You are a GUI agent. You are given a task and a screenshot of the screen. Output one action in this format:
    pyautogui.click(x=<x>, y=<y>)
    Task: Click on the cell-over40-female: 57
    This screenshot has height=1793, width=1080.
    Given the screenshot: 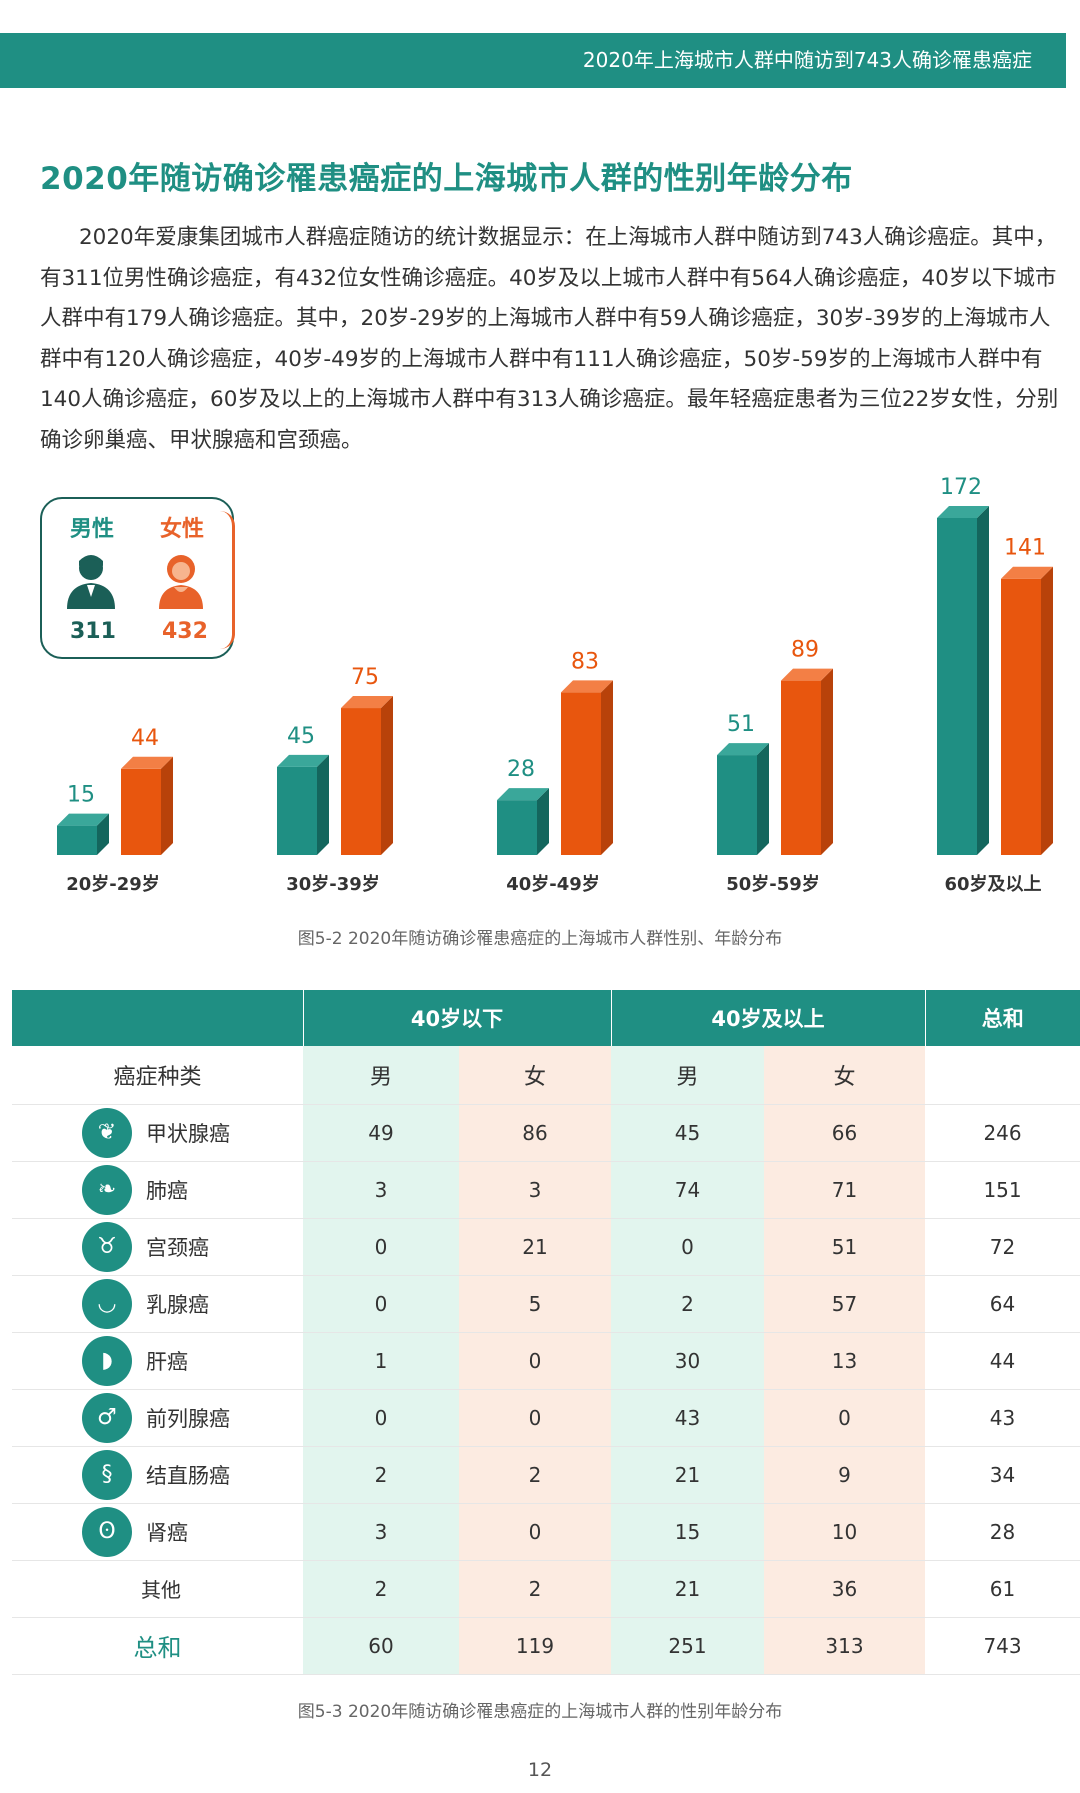 What is the action you would take?
    pyautogui.click(x=845, y=1303)
    